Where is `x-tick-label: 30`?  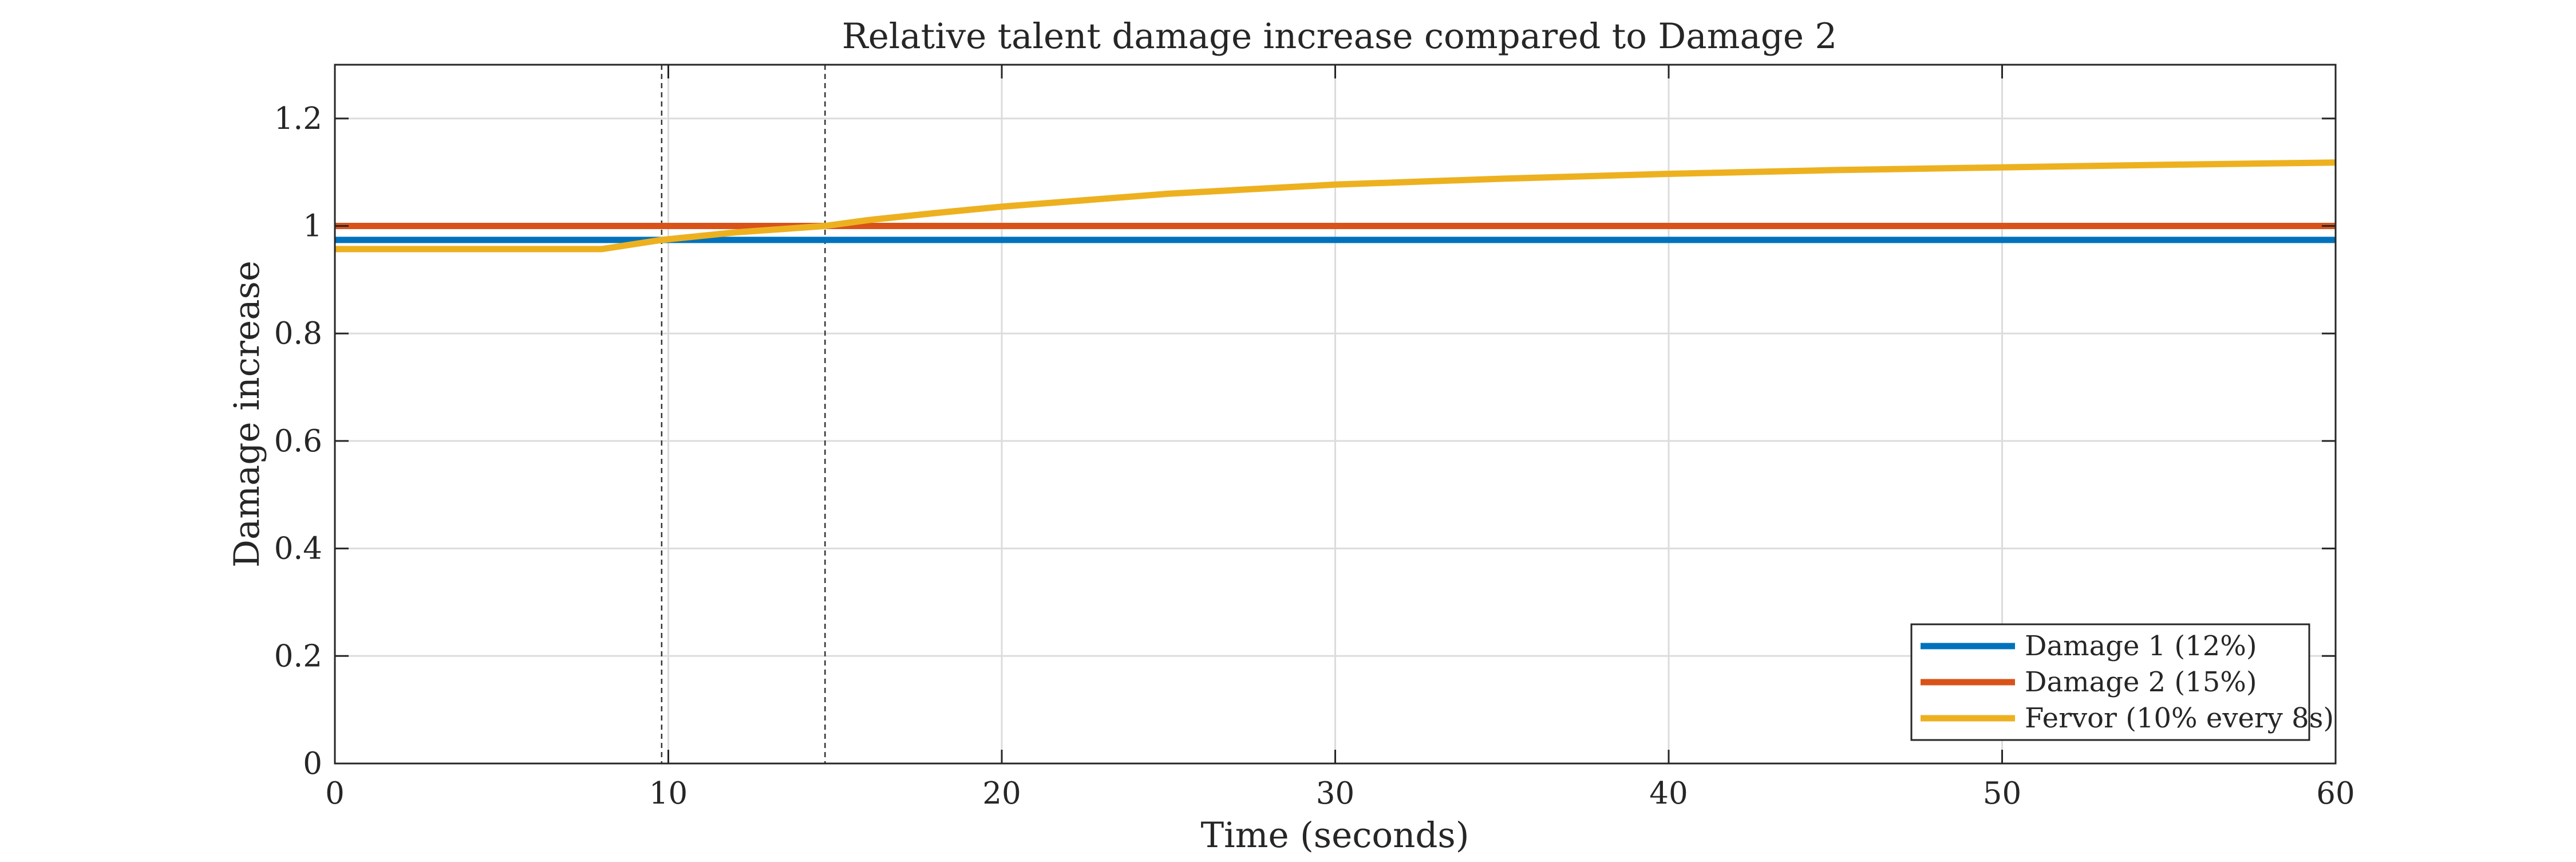
x-tick-label: 30 is located at coordinates (1335, 793).